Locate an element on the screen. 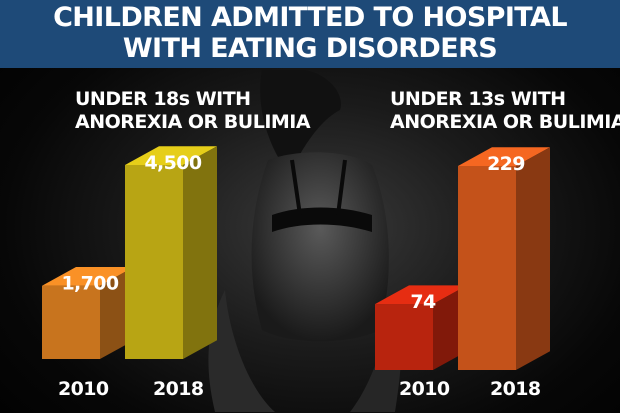  right-value-label-2018: 229 is located at coordinates (506, 164).